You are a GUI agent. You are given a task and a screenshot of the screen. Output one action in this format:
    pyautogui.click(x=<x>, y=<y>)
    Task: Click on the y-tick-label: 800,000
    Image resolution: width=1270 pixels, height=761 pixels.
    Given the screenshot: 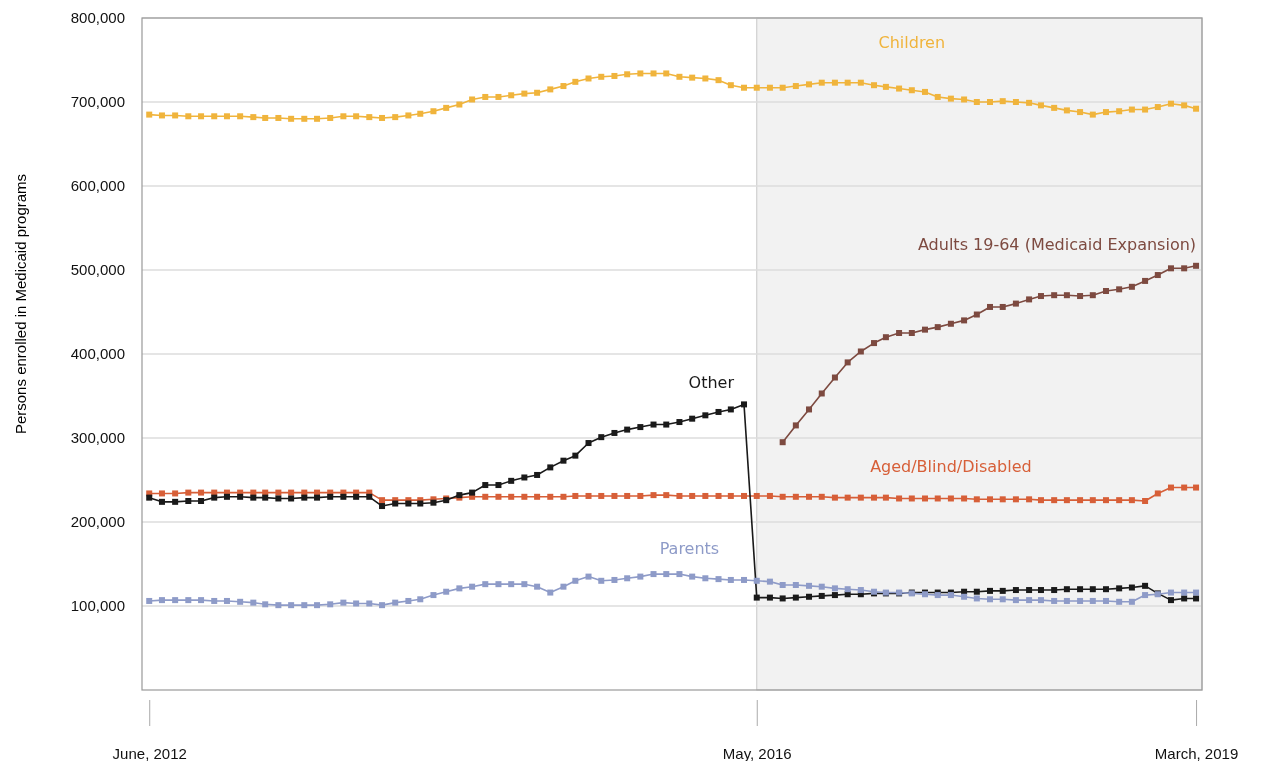 What is the action you would take?
    pyautogui.click(x=97, y=18)
    